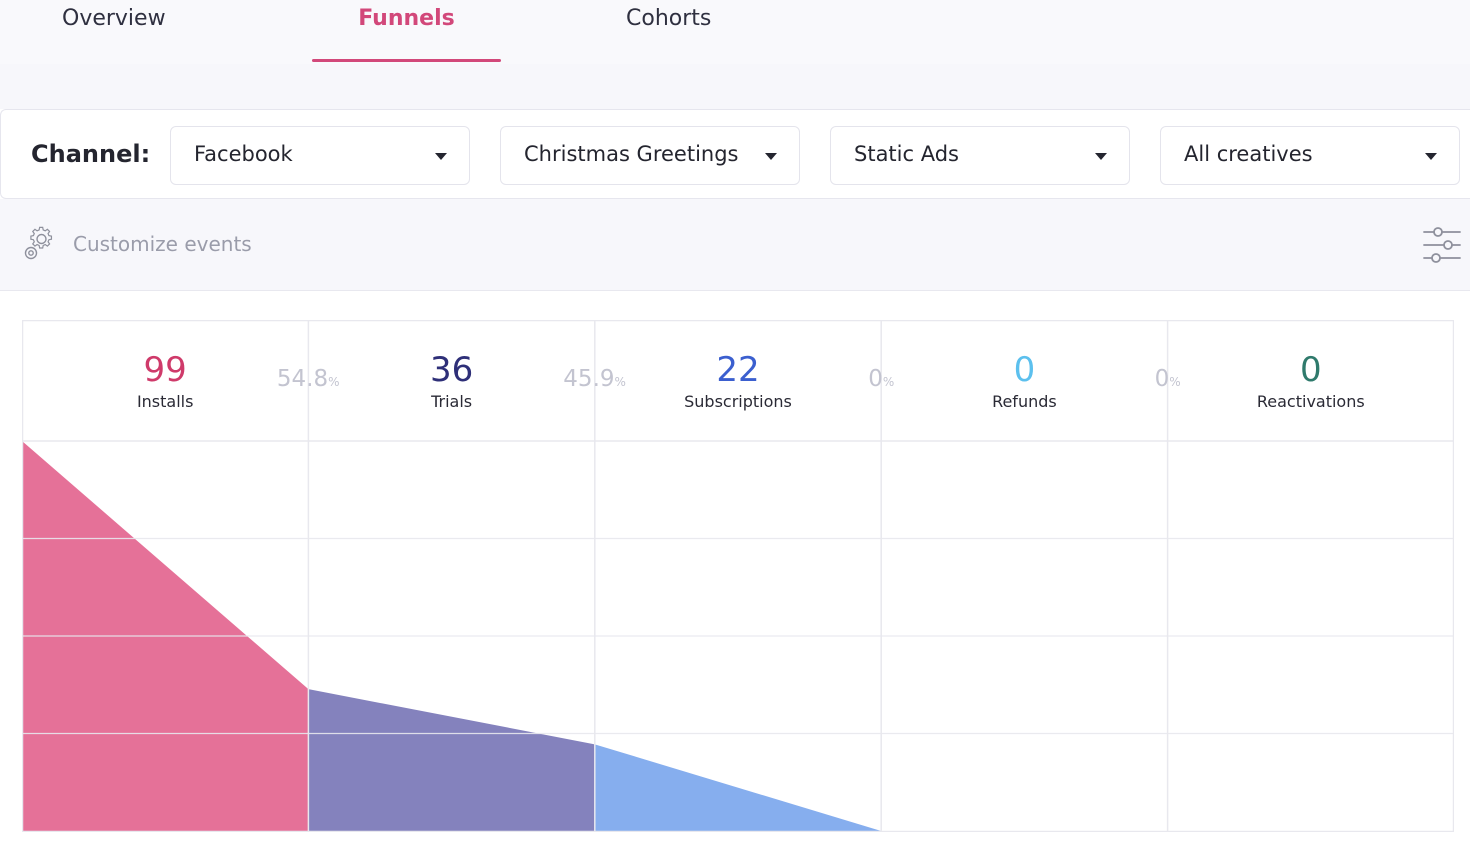  Describe the element at coordinates (631, 154) in the screenshot. I see `campaign-dropdown-value: Christmas Greetings` at that location.